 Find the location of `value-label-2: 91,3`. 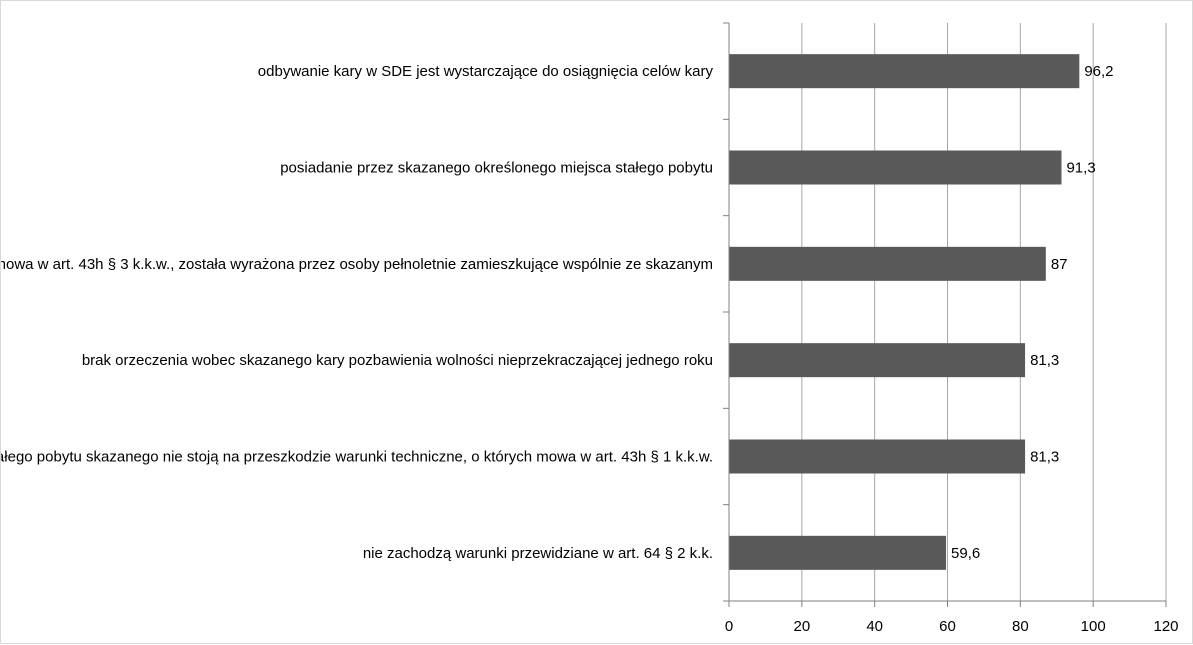

value-label-2: 91,3 is located at coordinates (1080, 168).